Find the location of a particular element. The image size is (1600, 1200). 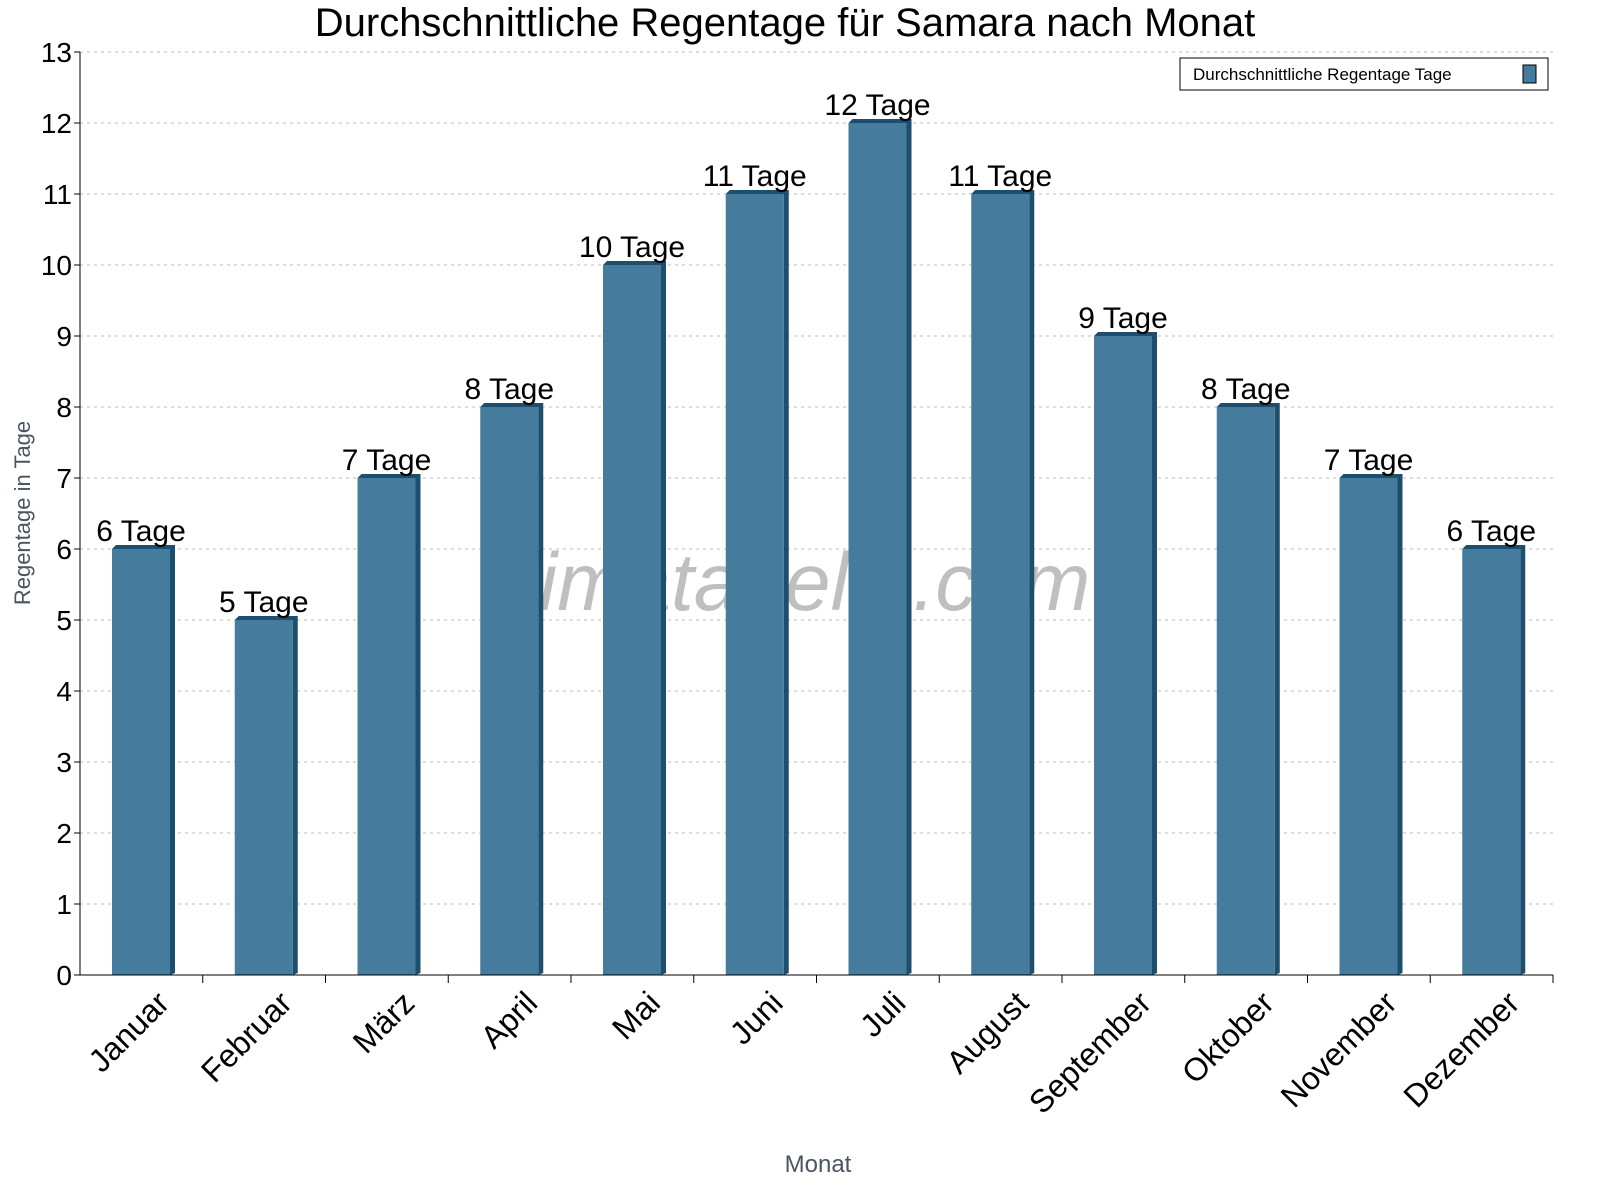

y-tick-label: 5 is located at coordinates (64, 620).